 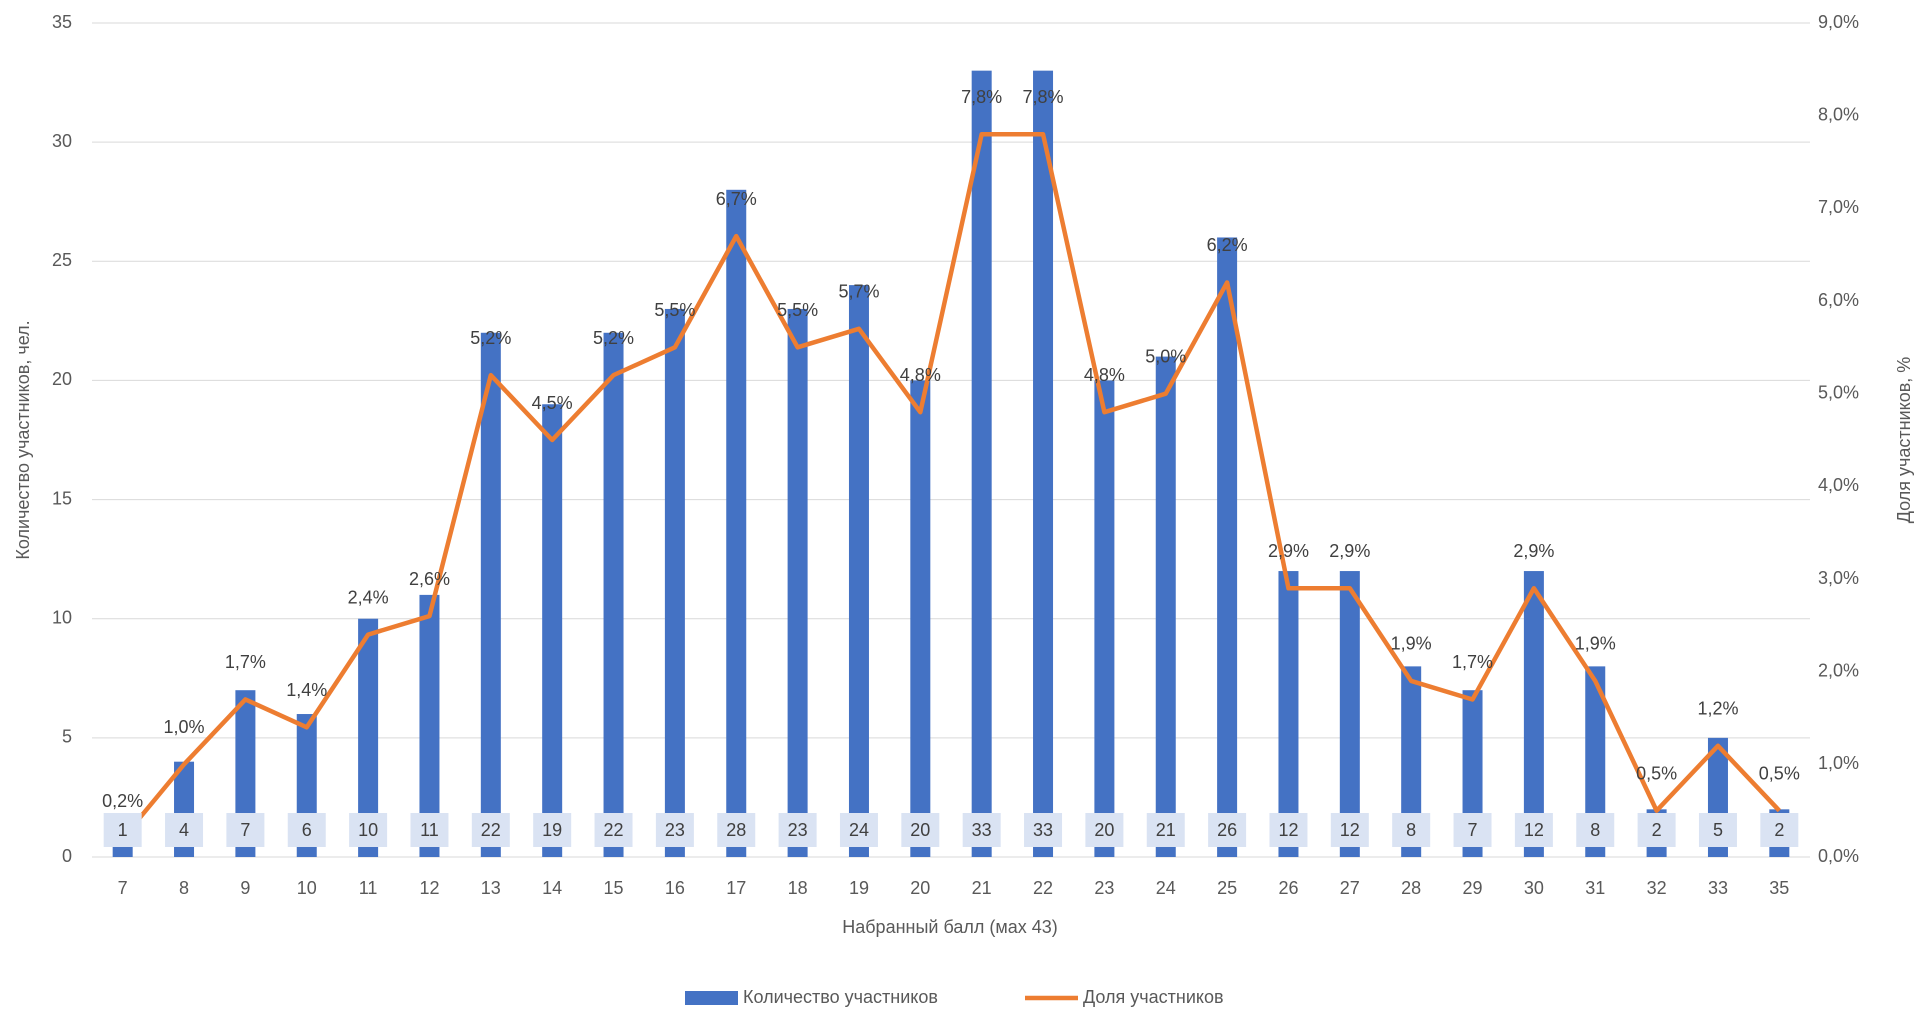 I want to click on y-tick-label: 5, so click(x=67, y=737).